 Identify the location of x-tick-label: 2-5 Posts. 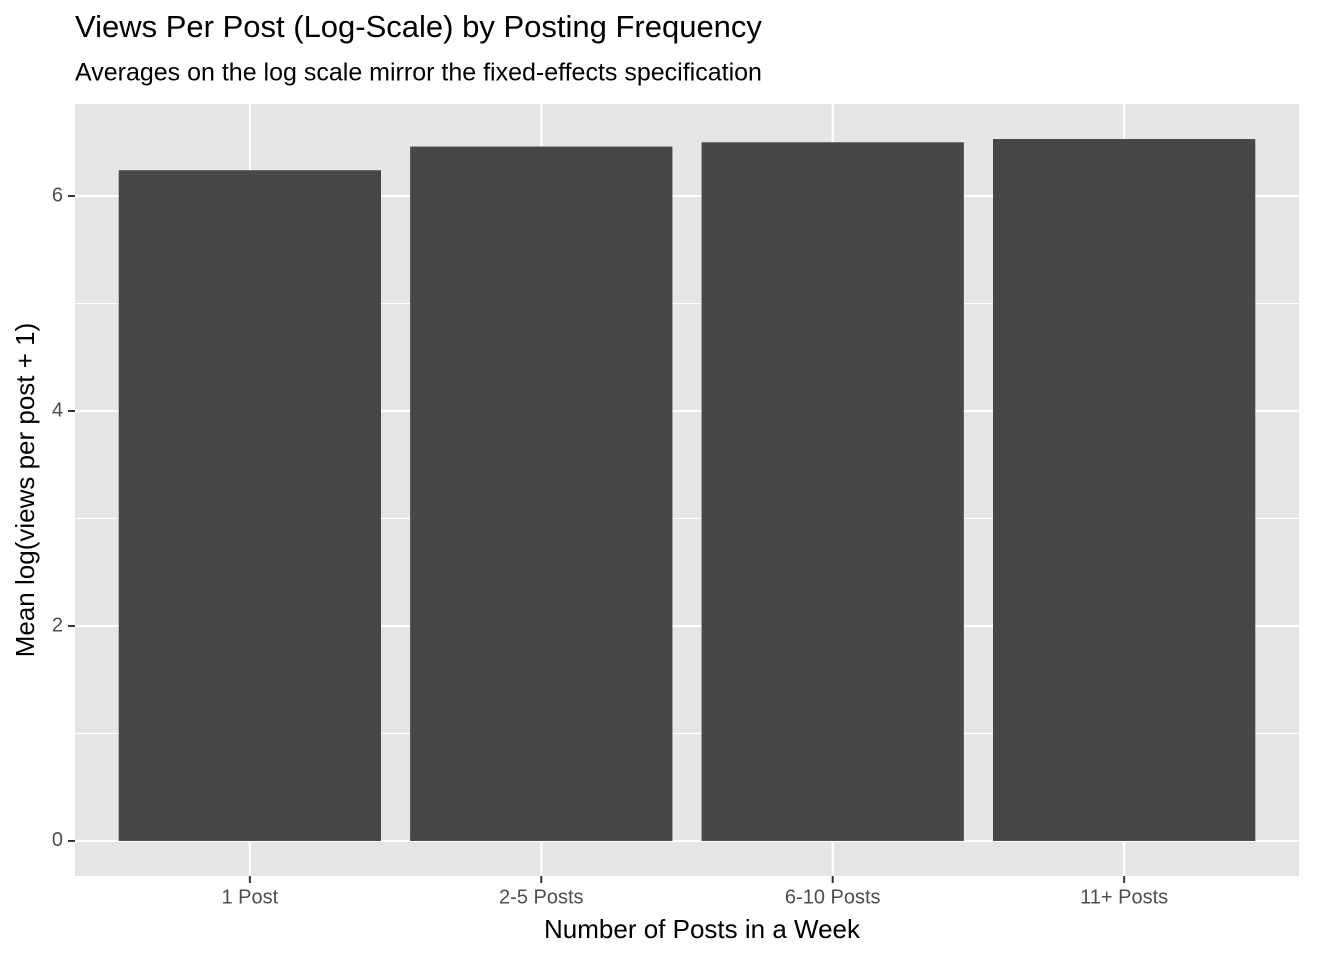
(541, 897).